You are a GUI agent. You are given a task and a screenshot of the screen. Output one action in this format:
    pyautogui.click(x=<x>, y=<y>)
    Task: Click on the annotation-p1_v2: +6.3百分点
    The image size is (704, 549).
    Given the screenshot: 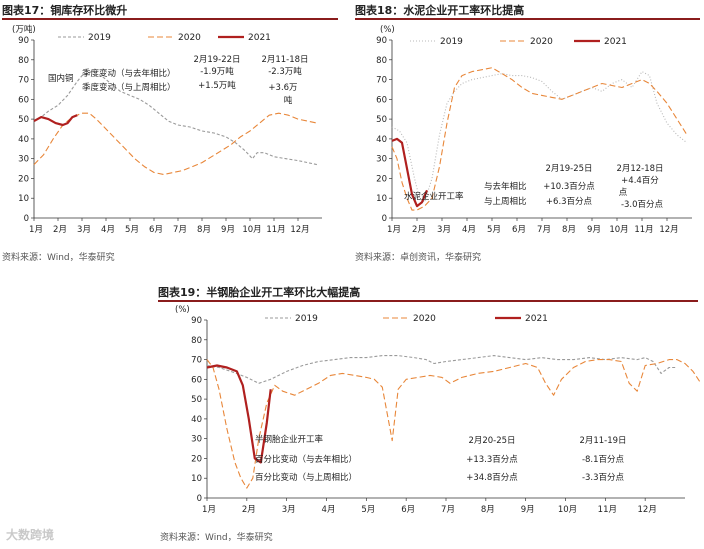 What is the action you would take?
    pyautogui.click(x=569, y=202)
    